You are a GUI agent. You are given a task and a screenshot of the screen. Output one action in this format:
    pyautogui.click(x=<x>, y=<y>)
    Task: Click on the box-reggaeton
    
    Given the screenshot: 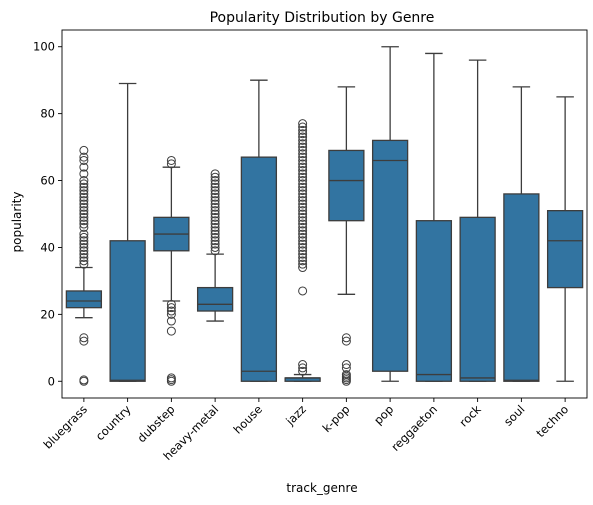 What is the action you would take?
    pyautogui.click(x=434, y=301)
    